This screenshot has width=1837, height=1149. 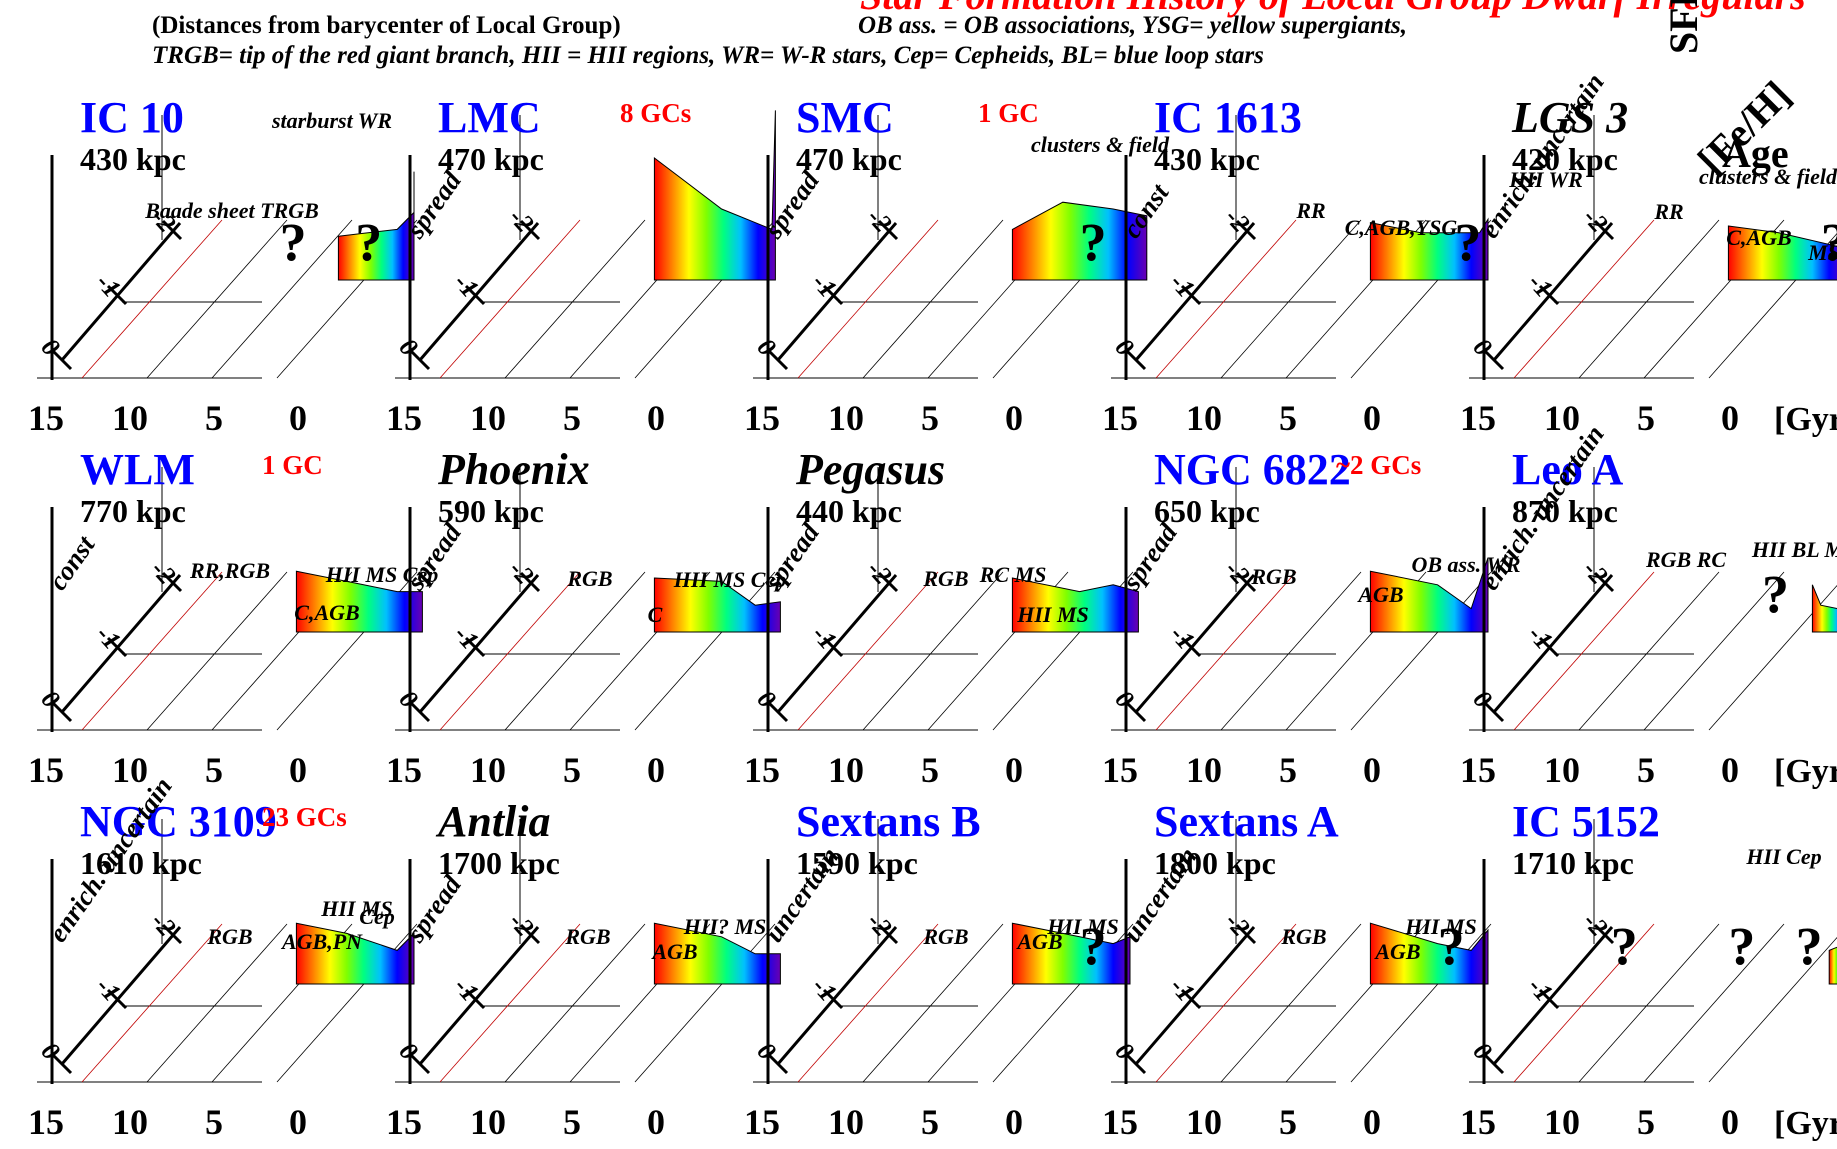 What do you see at coordinates (298, 418) in the screenshot?
I see `ic-10-age-tick-label: 0` at bounding box center [298, 418].